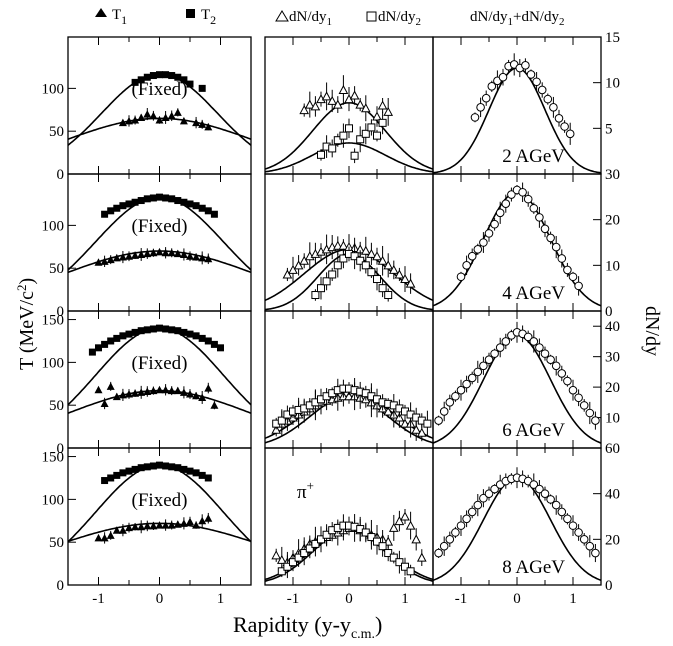 The width and height of the screenshot is (673, 646). Describe the element at coordinates (98, 599) in the screenshot. I see `x-tick-label: -1` at that location.